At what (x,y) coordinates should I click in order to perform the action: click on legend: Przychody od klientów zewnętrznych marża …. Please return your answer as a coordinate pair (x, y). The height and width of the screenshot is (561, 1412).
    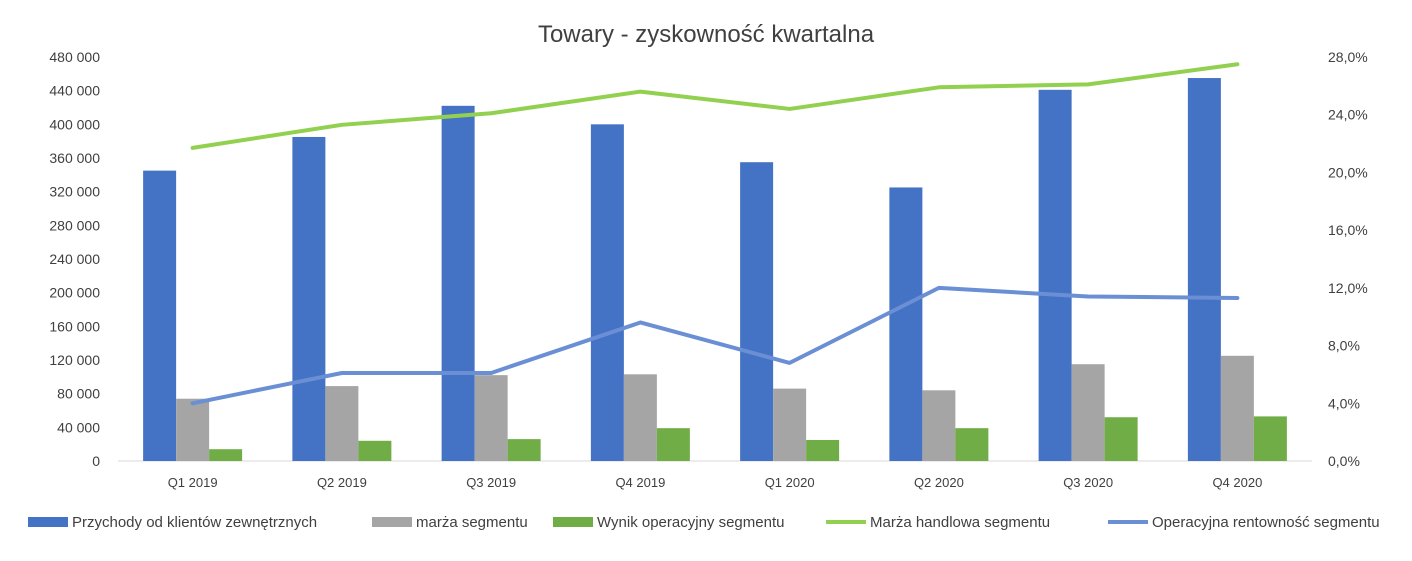
    Looking at the image, I should click on (704, 522).